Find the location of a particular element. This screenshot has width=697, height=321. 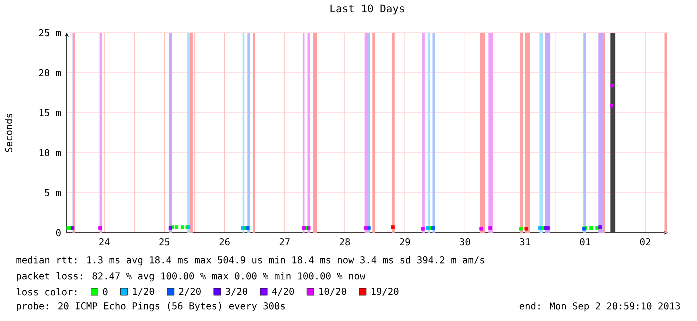

x-tick-label: 29 is located at coordinates (405, 242).